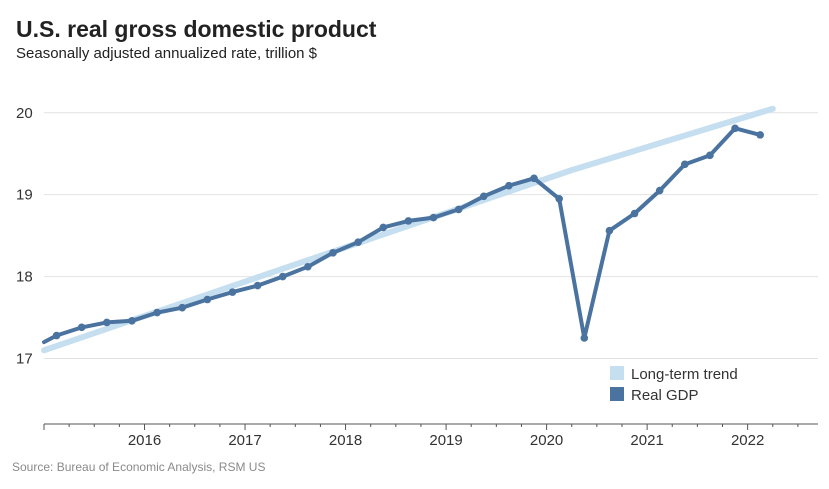  What do you see at coordinates (144, 440) in the screenshot?
I see `x-tick-label: 2016` at bounding box center [144, 440].